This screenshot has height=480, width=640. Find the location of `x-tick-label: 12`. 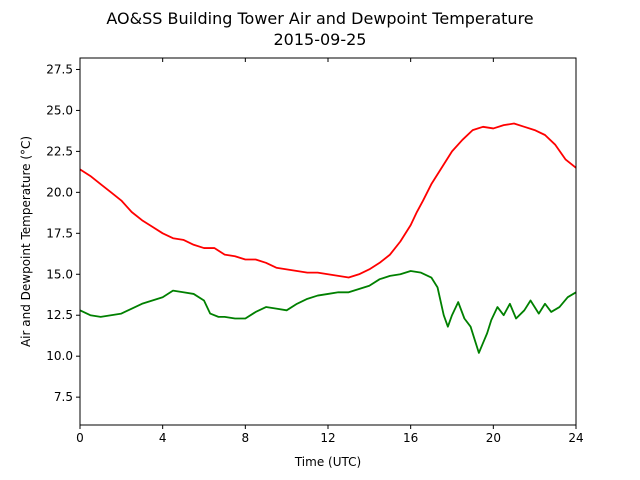

x-tick-label: 12 is located at coordinates (327, 438).